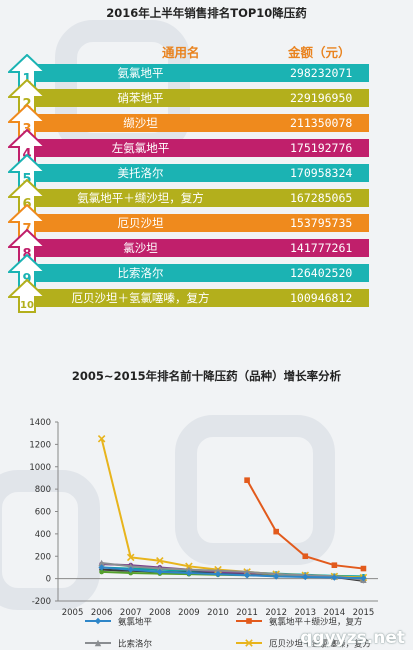  I want to click on drug-name: 缬沙坦, so click(140, 123).